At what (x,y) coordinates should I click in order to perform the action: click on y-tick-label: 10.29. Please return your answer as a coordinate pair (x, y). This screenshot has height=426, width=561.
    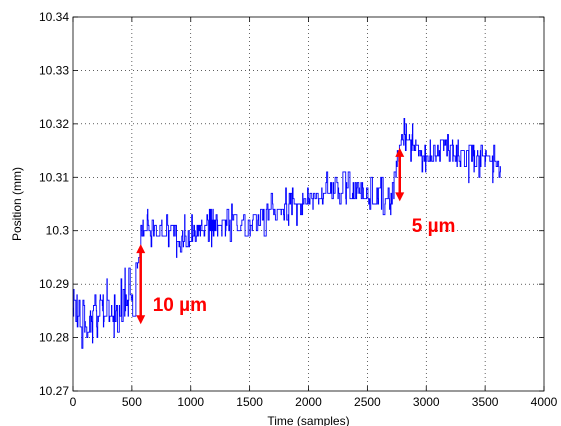
    Looking at the image, I should click on (54, 284).